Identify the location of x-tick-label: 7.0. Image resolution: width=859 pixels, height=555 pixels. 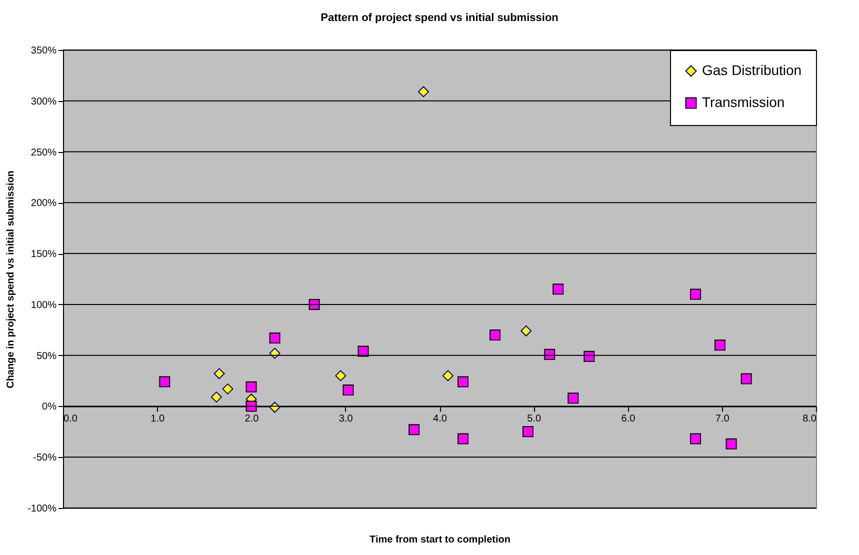
(722, 419).